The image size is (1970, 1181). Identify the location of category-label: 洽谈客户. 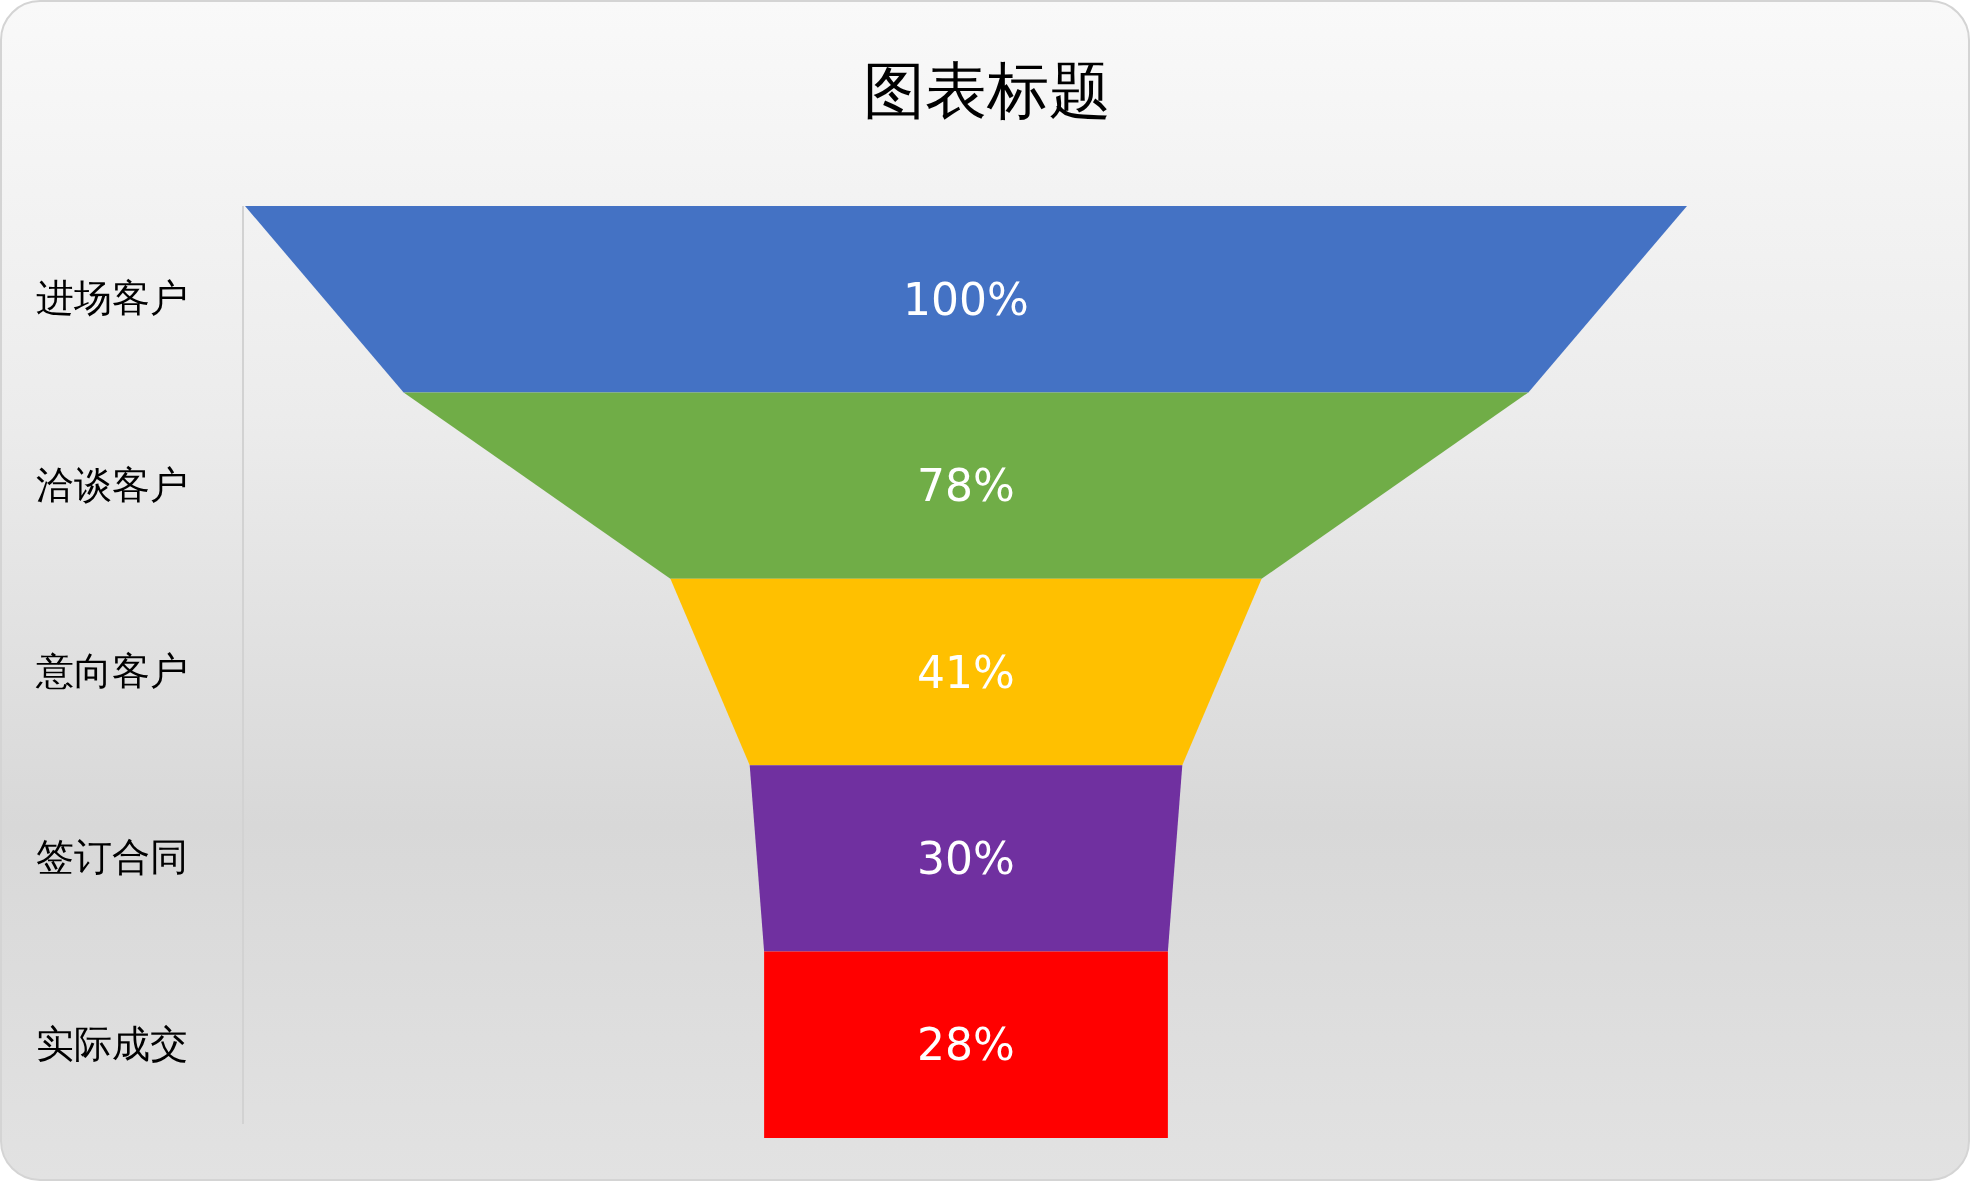
(112, 484).